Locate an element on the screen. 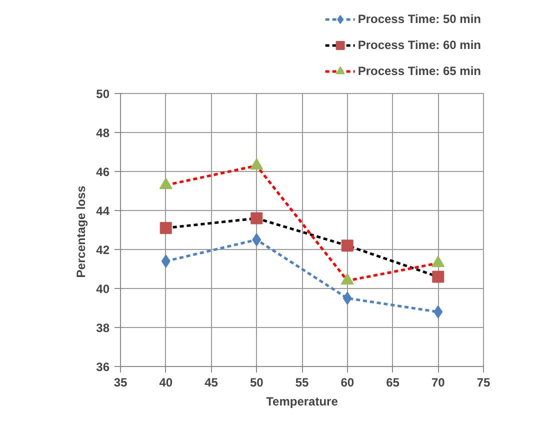 The image size is (535, 441). y-tick-label: 46 is located at coordinates (103, 172).